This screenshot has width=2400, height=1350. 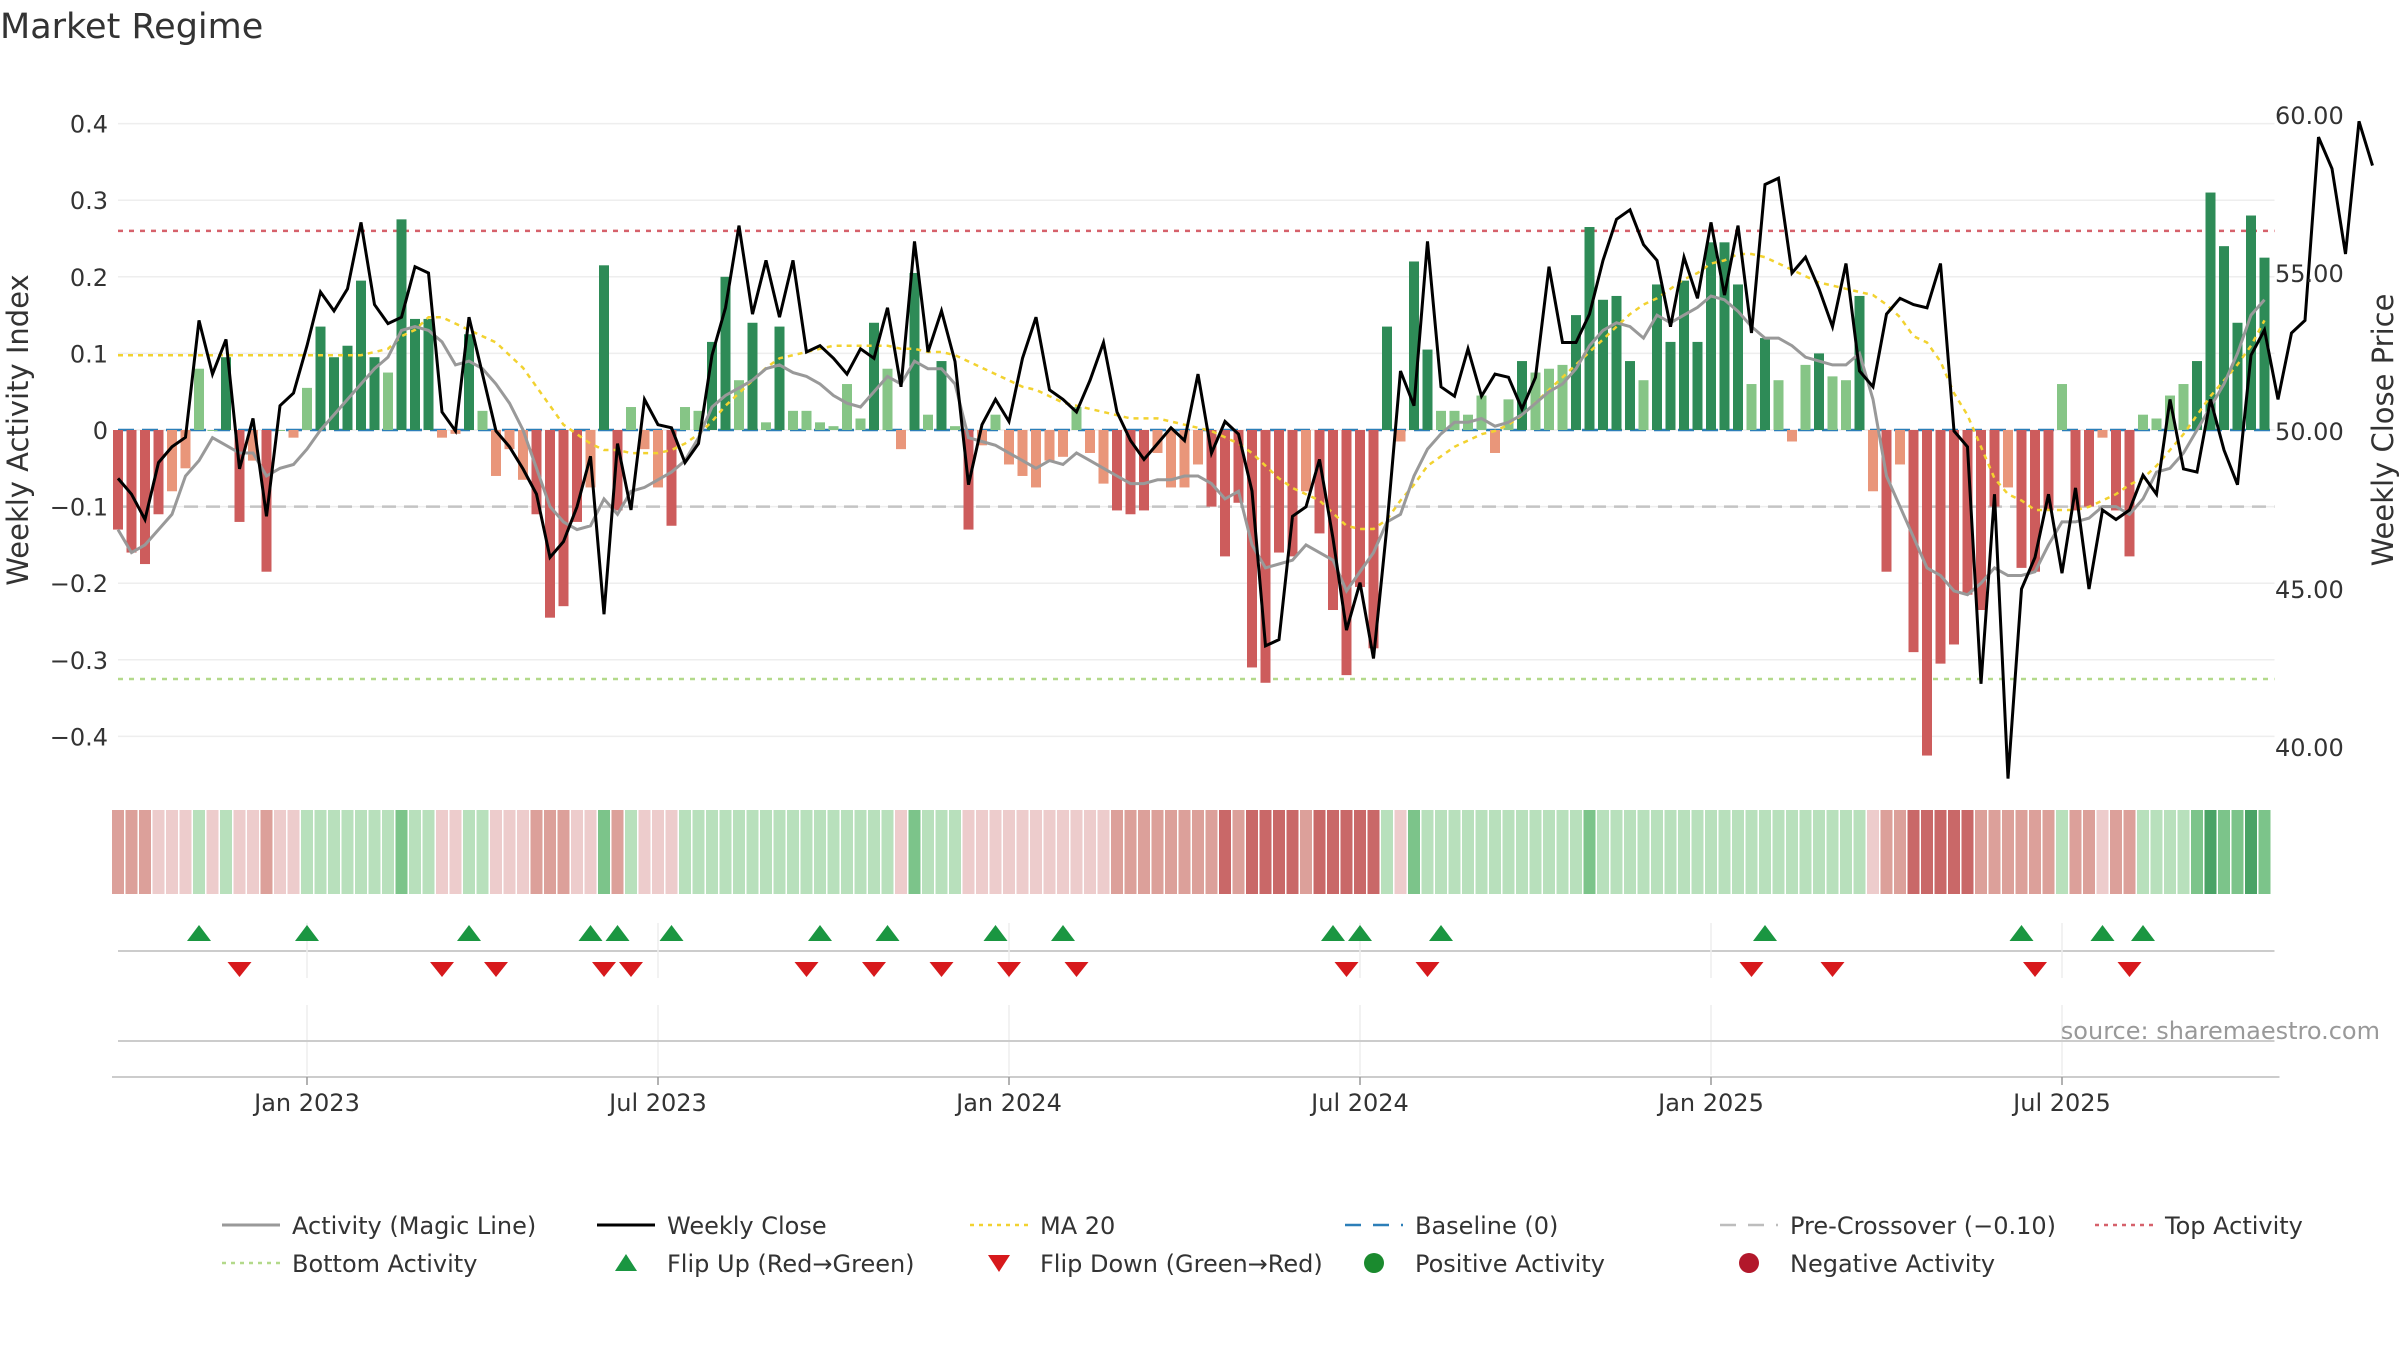 What do you see at coordinates (2309, 432) in the screenshot?
I see `y-tick-right-label: 50.00` at bounding box center [2309, 432].